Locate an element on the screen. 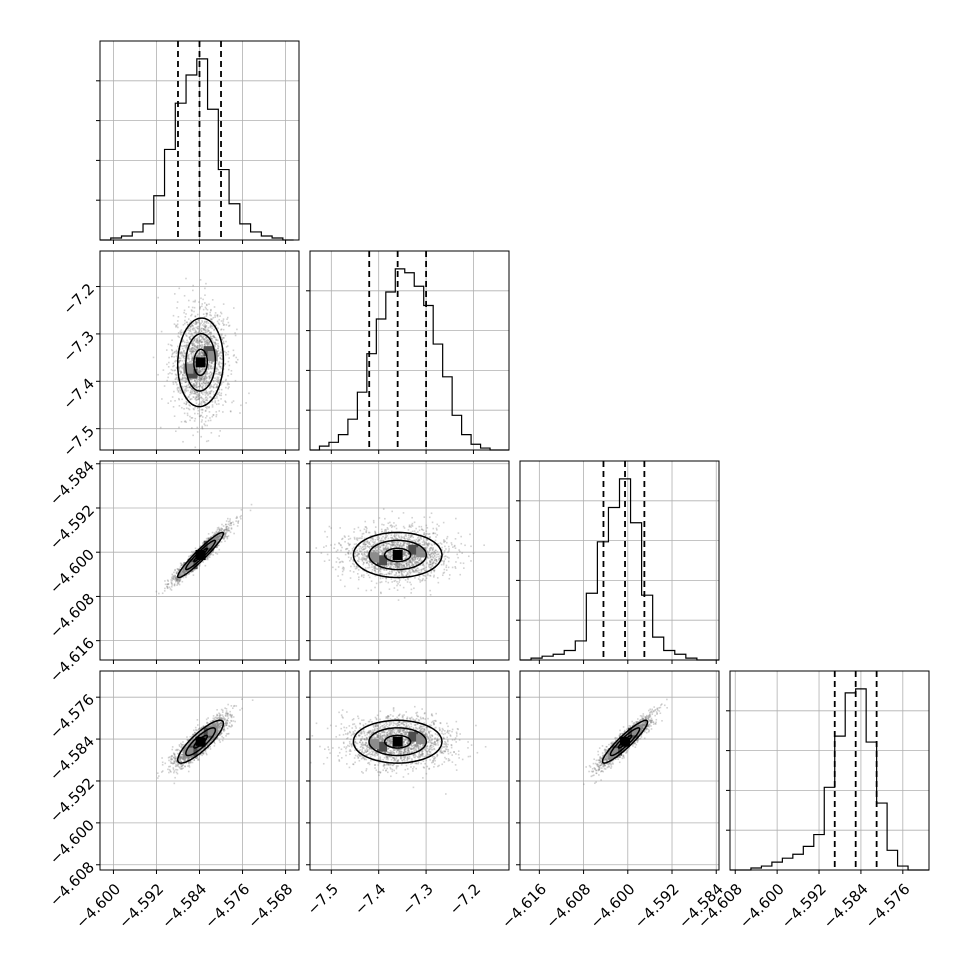 This screenshot has width=970, height=970. histogram-step is located at coordinates (619, 569).